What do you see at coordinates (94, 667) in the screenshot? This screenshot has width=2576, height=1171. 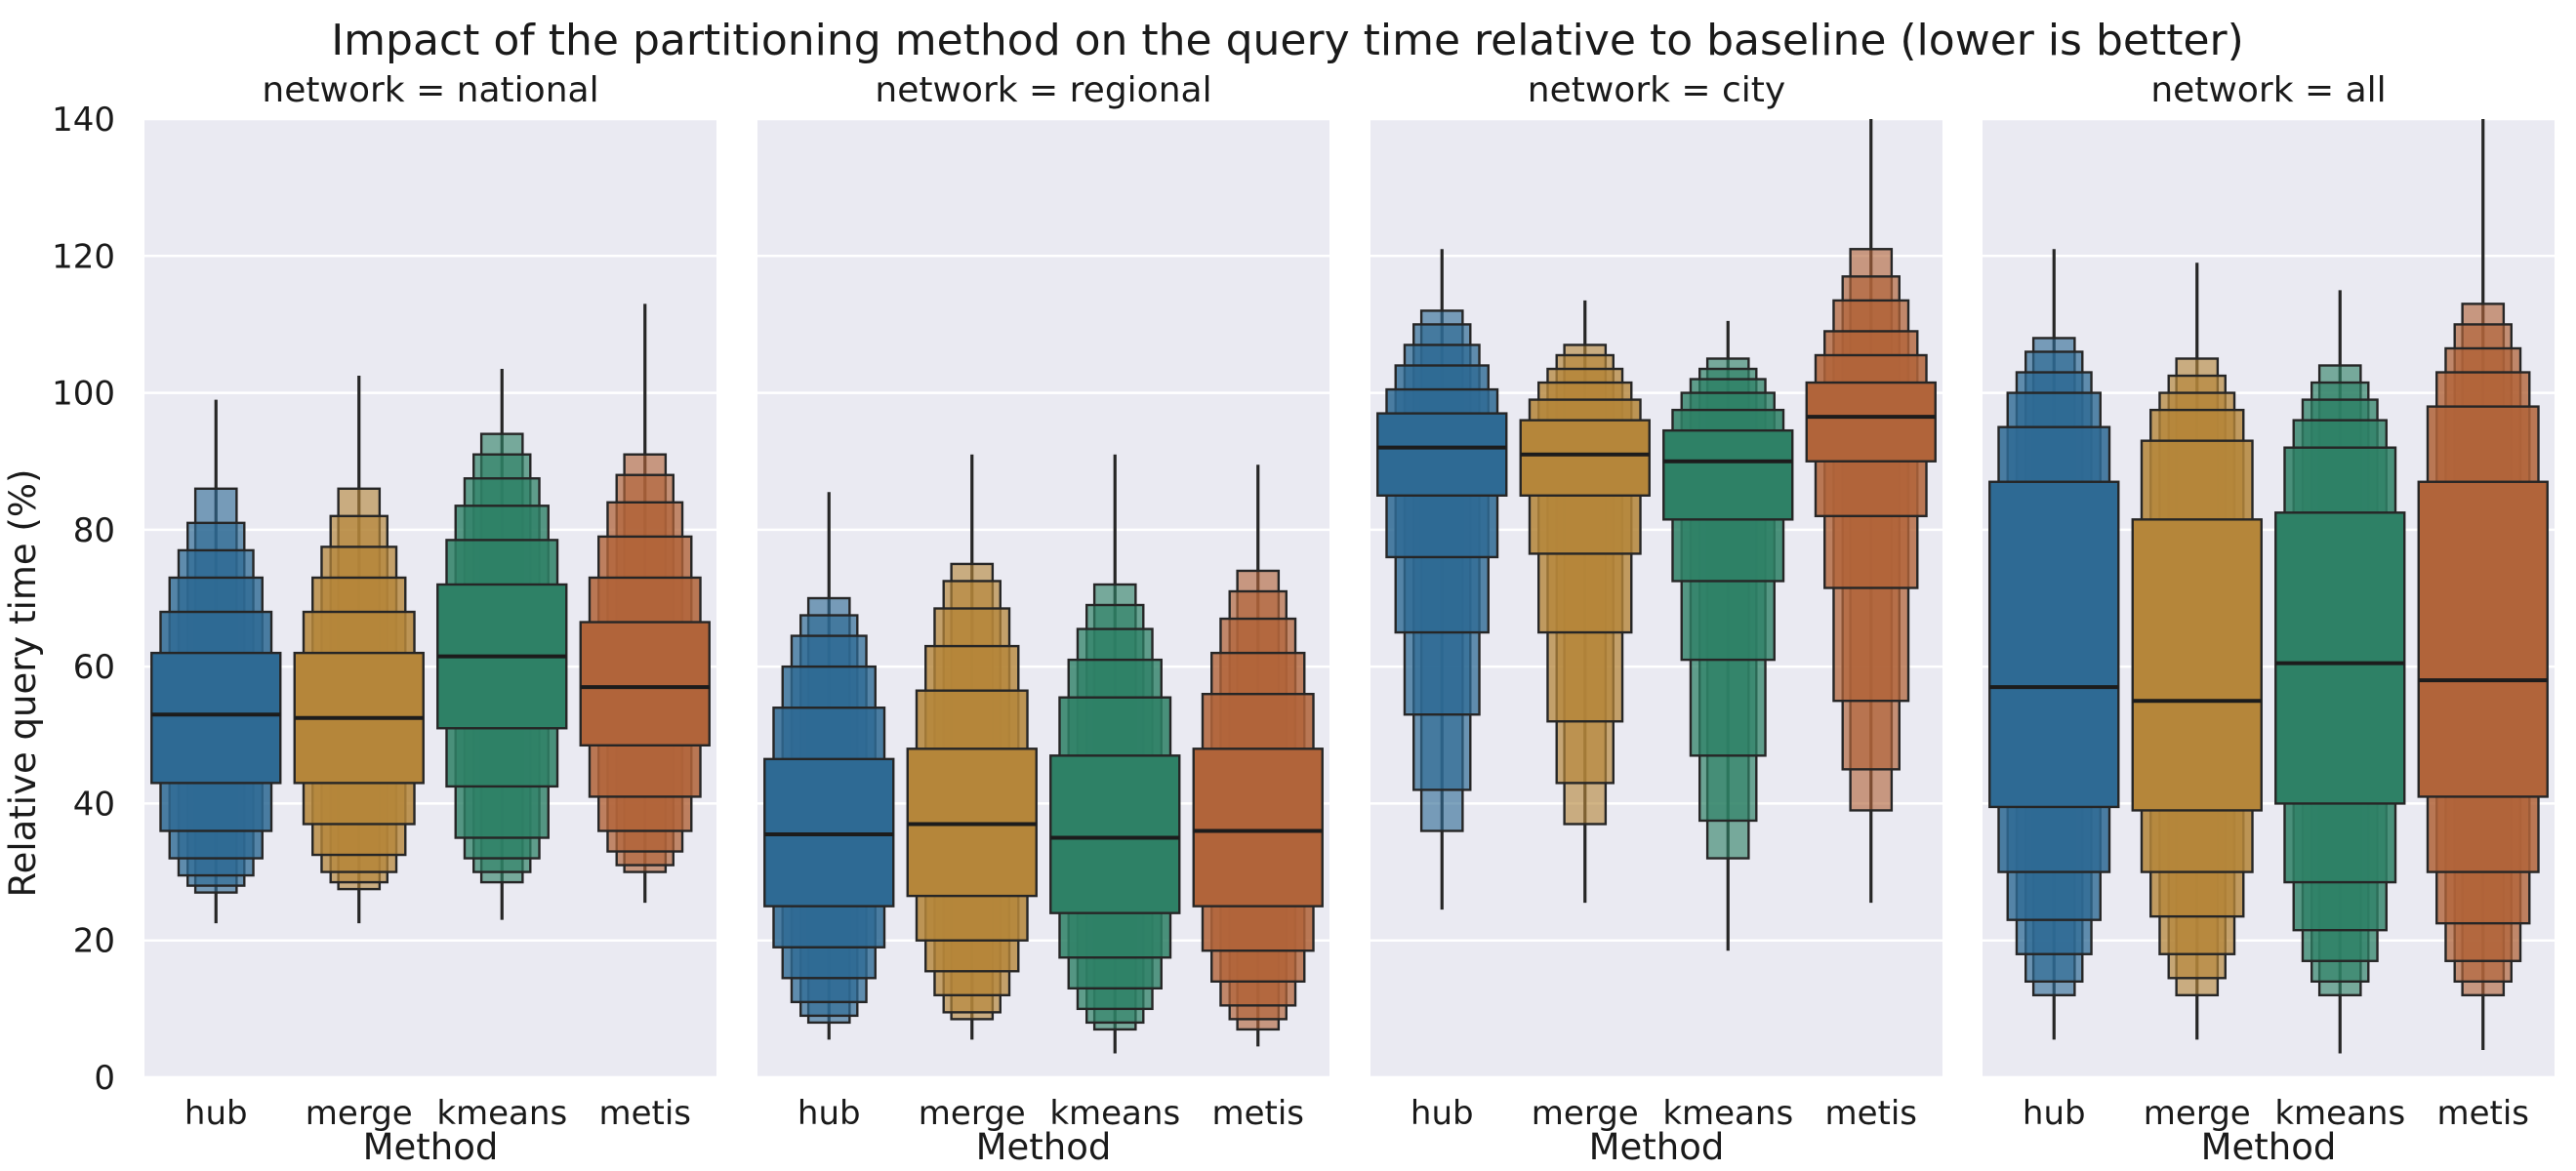 I see `y-tick-label: 60` at bounding box center [94, 667].